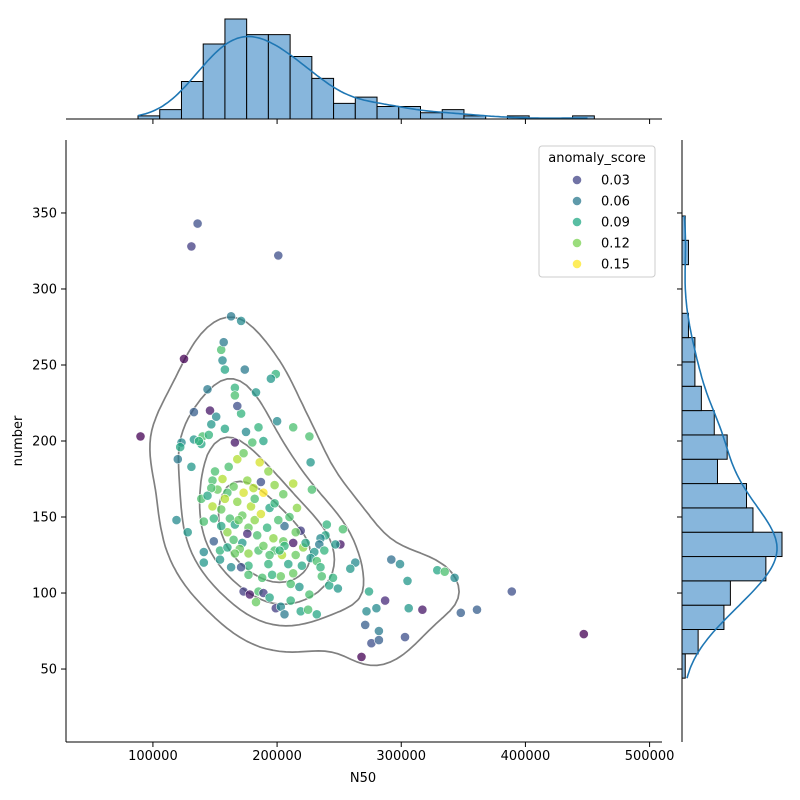 The image size is (800, 800). What do you see at coordinates (615, 265) in the screenshot?
I see `legend-label: 0.15` at bounding box center [615, 265].